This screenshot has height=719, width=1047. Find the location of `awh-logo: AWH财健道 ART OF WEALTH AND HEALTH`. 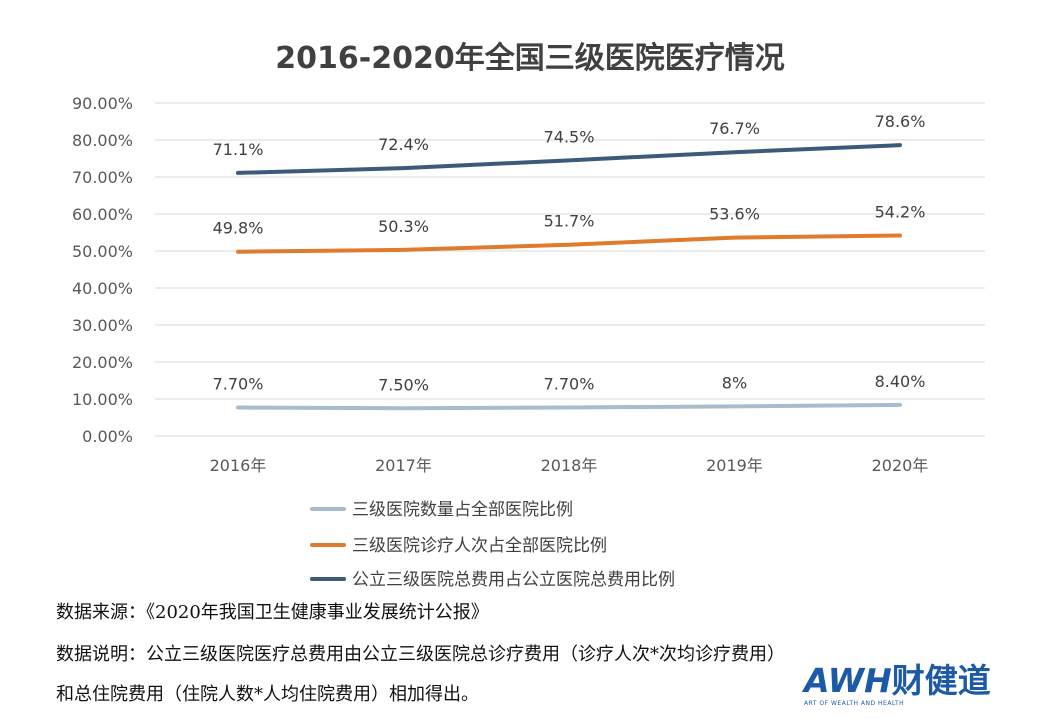

awh-logo: AWH财健道 ART OF WEALTH AND HEALTH is located at coordinates (909, 687).